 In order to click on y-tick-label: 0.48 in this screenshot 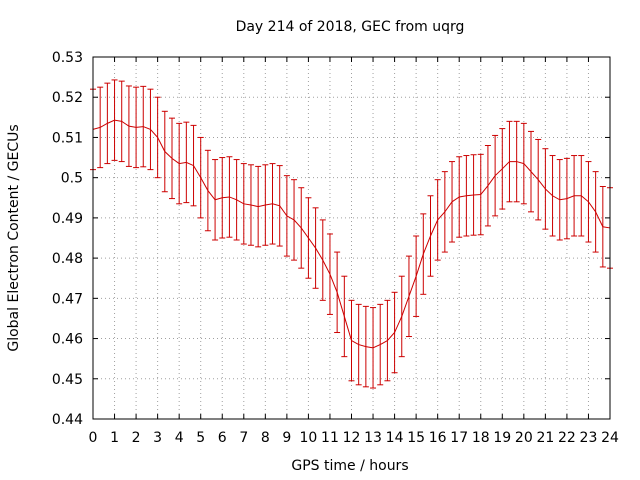, I will do `click(67, 259)`.